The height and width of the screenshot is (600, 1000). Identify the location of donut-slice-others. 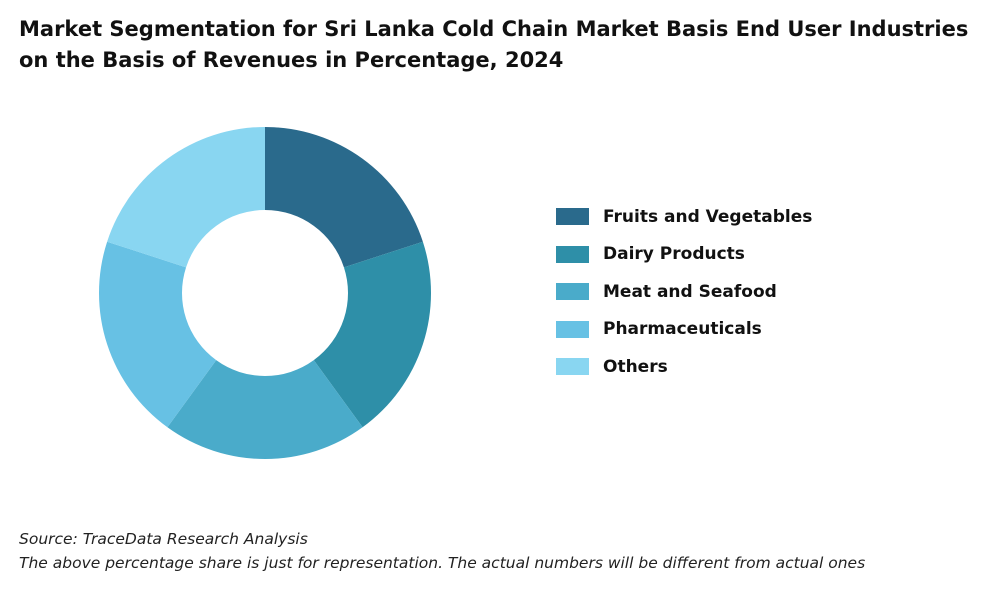
(186, 197).